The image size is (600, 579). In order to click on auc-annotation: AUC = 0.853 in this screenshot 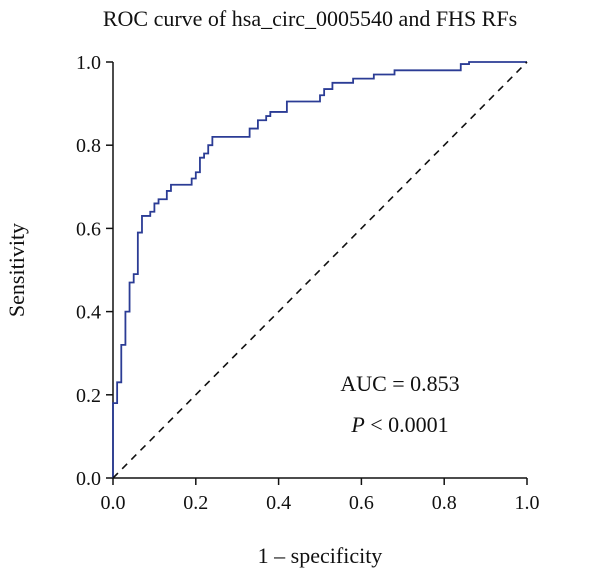, I will do `click(399, 383)`.